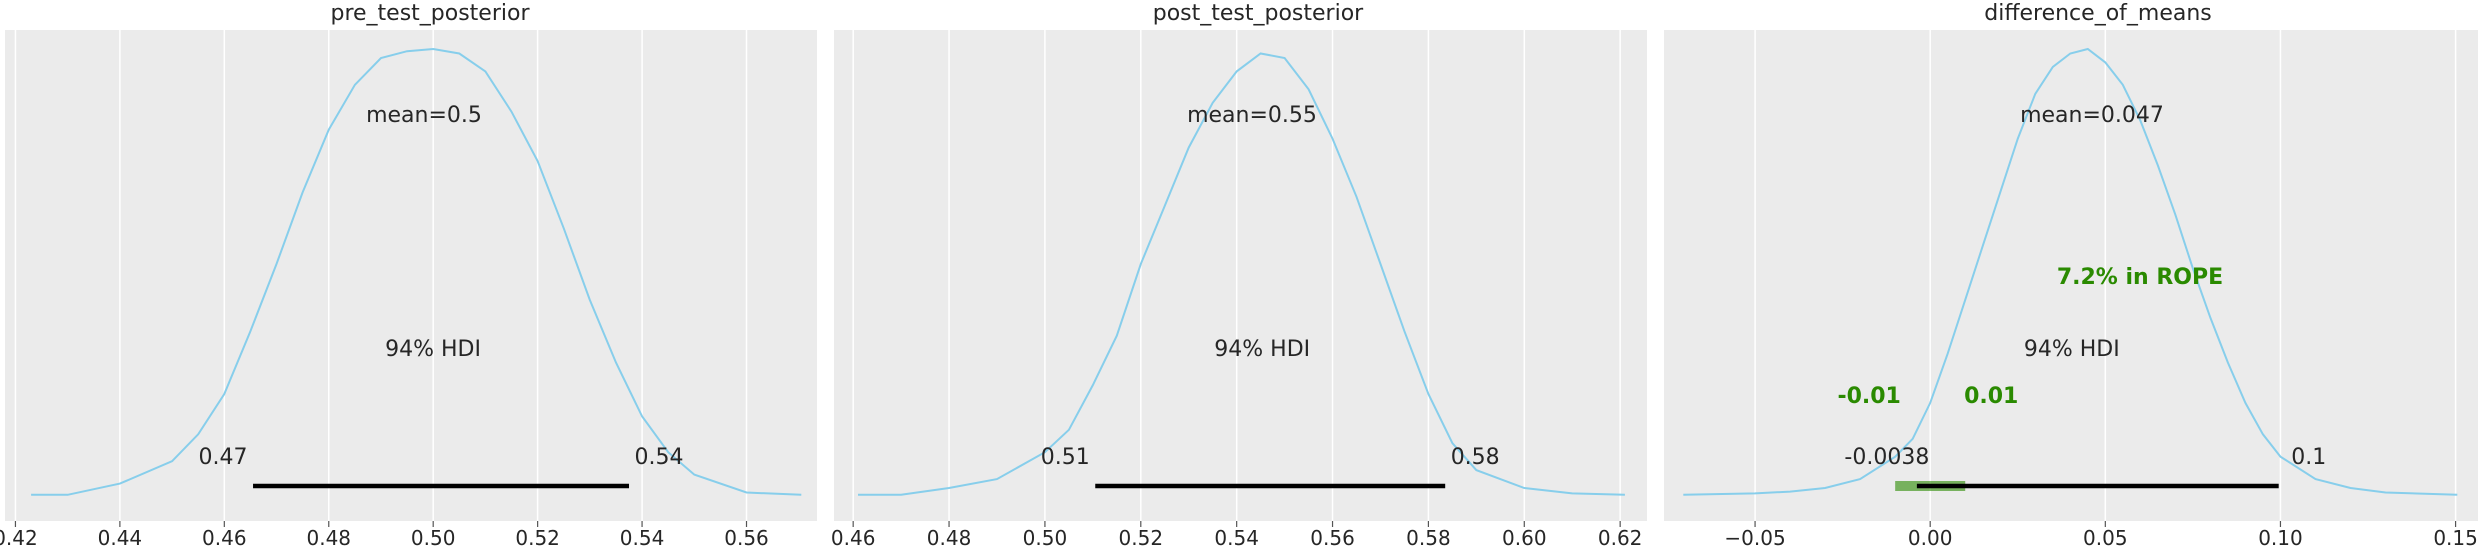  What do you see at coordinates (1754, 538) in the screenshot?
I see `x-tick-label: −0.05` at bounding box center [1754, 538].